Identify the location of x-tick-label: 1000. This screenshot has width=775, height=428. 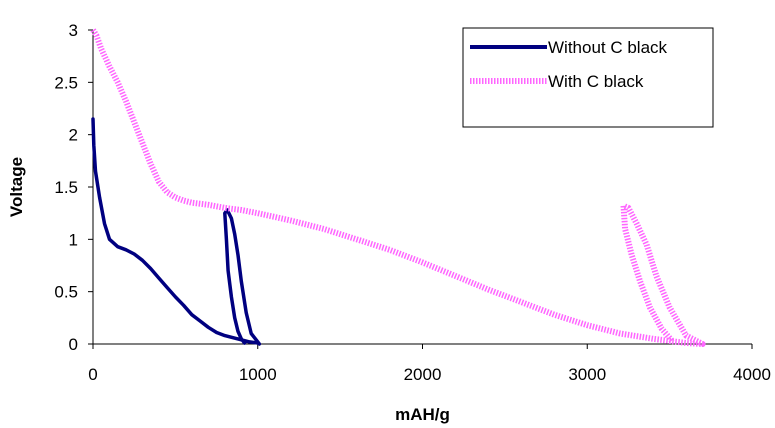
(258, 374).